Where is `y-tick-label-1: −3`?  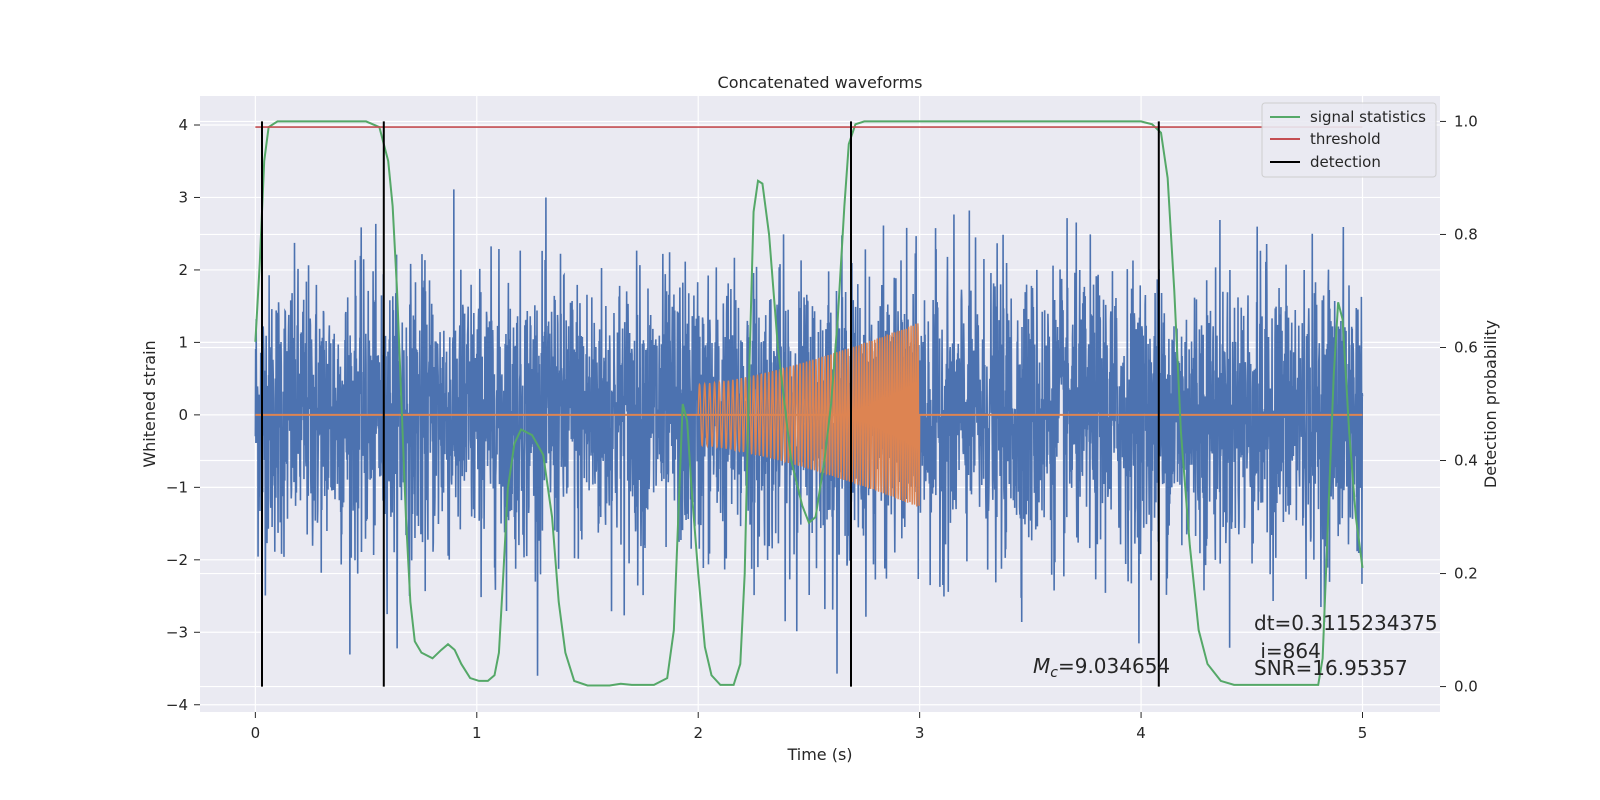
y-tick-label-1: −3 is located at coordinates (177, 632).